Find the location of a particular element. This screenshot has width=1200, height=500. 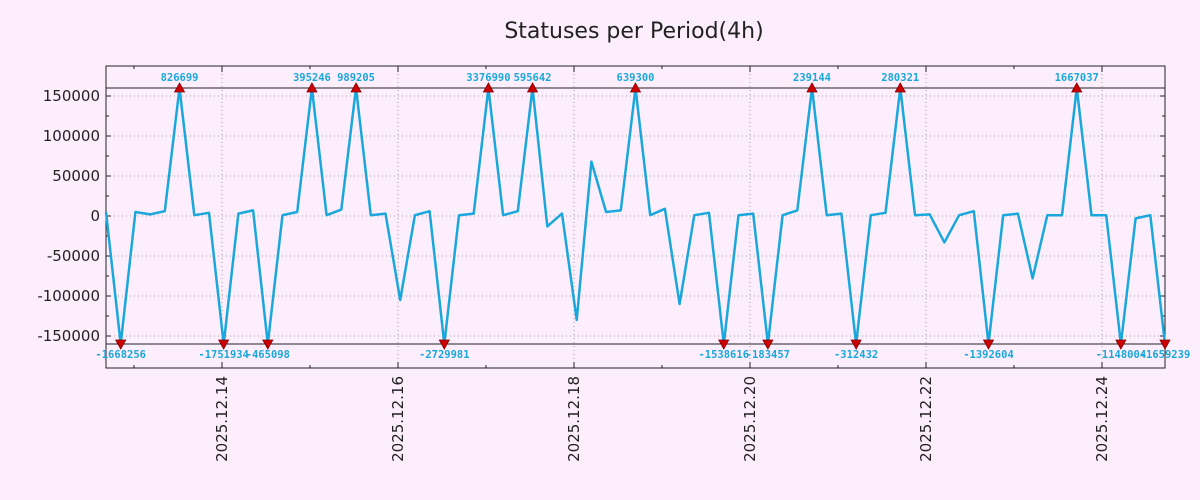

peak-value-label: 826699 is located at coordinates (180, 78).